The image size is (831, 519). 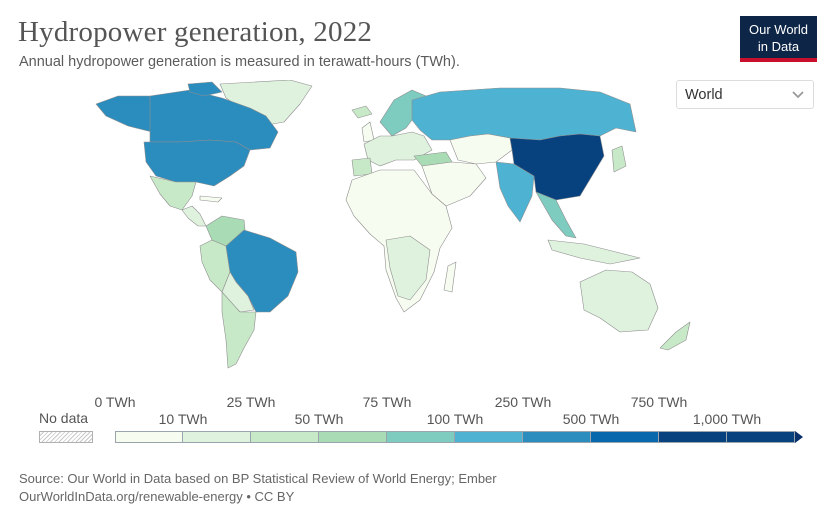 I want to click on entity-selector: World, so click(x=745, y=94).